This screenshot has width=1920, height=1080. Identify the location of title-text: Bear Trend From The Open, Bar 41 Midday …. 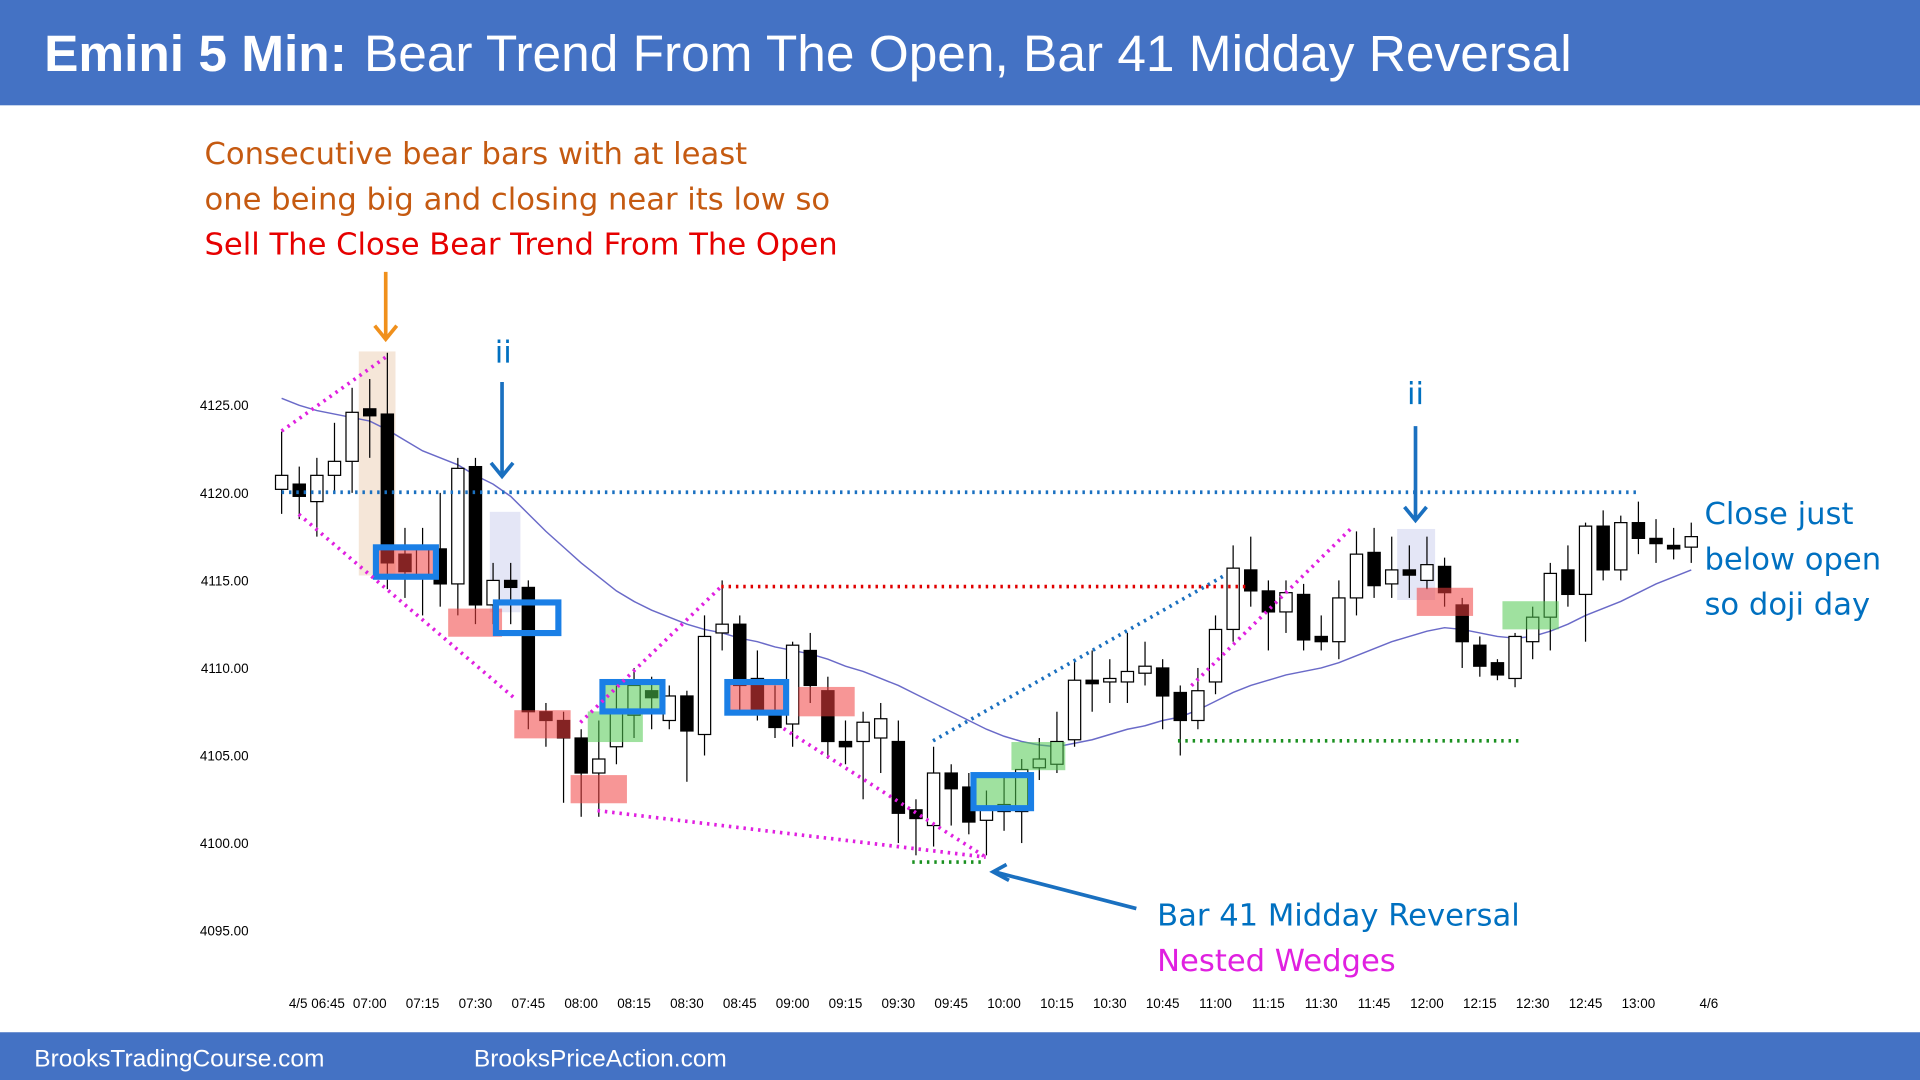
(968, 53).